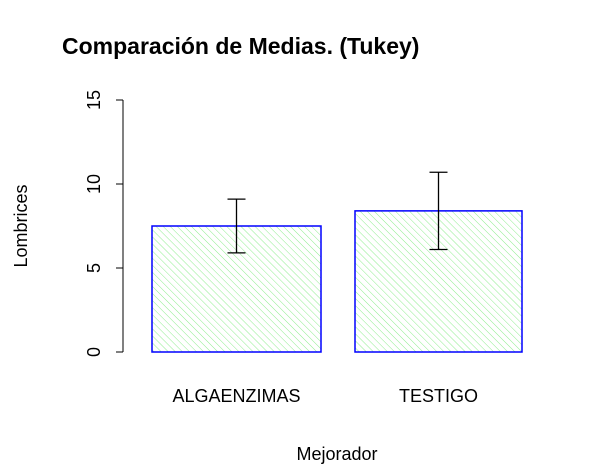 This screenshot has width=615, height=466. Describe the element at coordinates (94, 184) in the screenshot. I see `y-tick-label: 10` at that location.